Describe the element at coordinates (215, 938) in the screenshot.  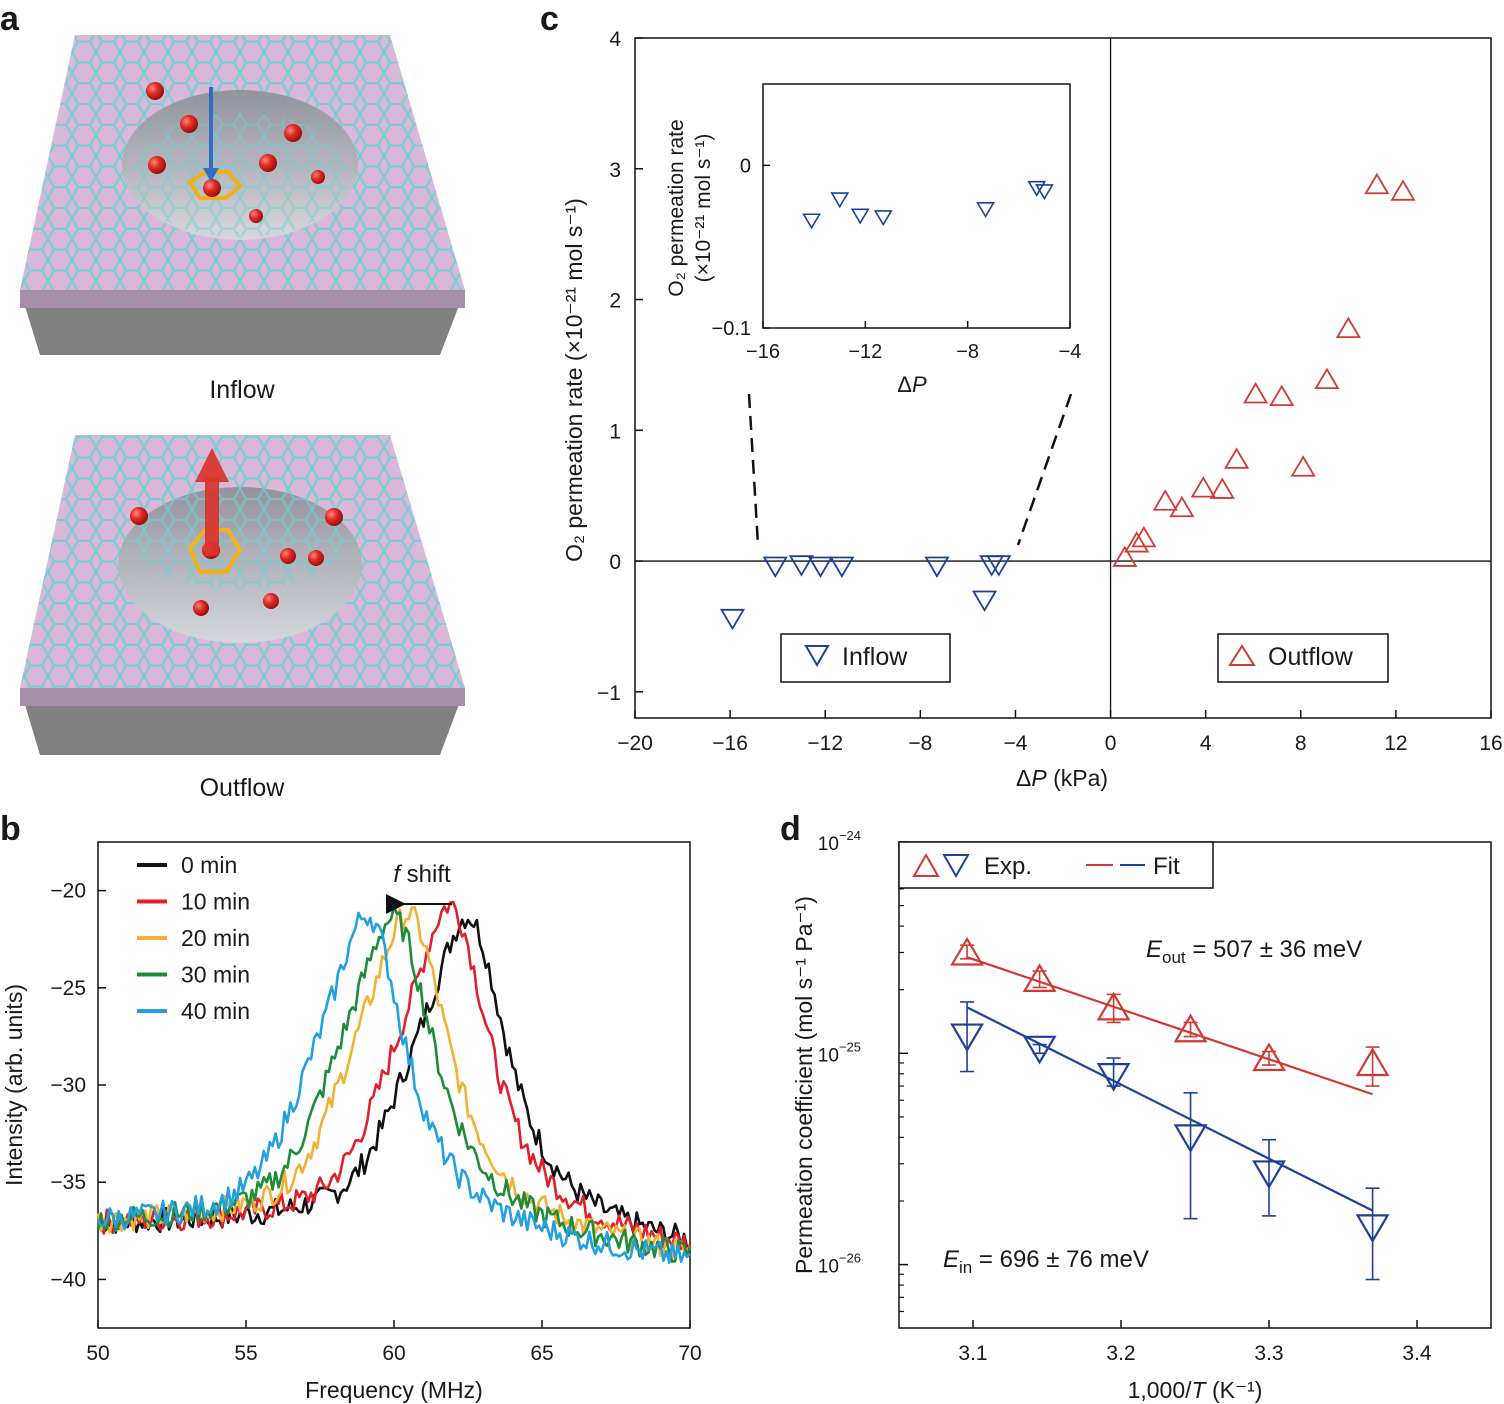
I see `legend-label: 20 min` at that location.